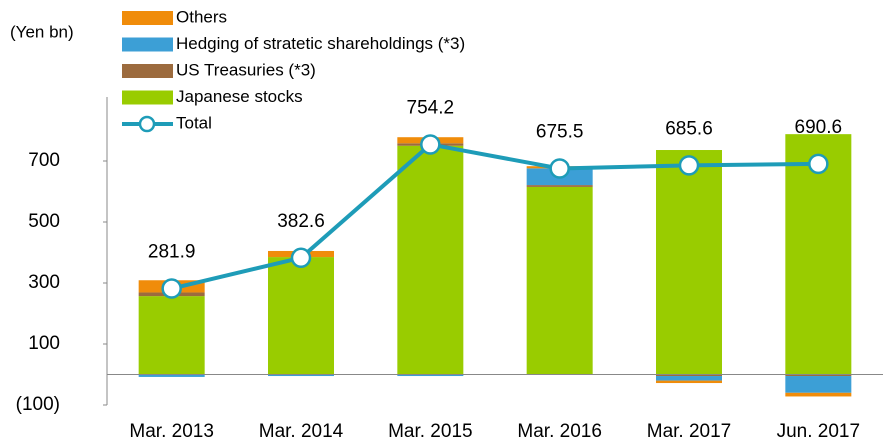  Describe the element at coordinates (44, 343) in the screenshot. I see `y-tick-label: 100` at that location.